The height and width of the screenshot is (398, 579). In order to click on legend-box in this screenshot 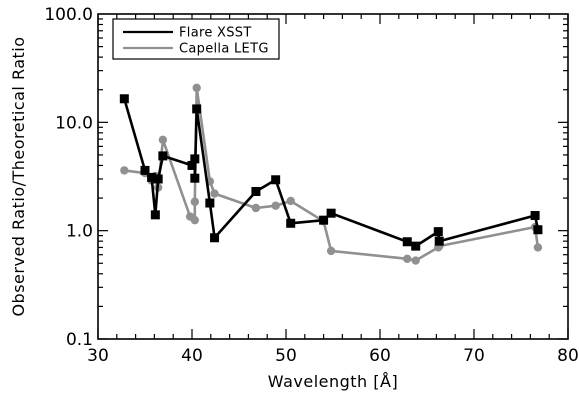, I will do `click(196, 39)`.